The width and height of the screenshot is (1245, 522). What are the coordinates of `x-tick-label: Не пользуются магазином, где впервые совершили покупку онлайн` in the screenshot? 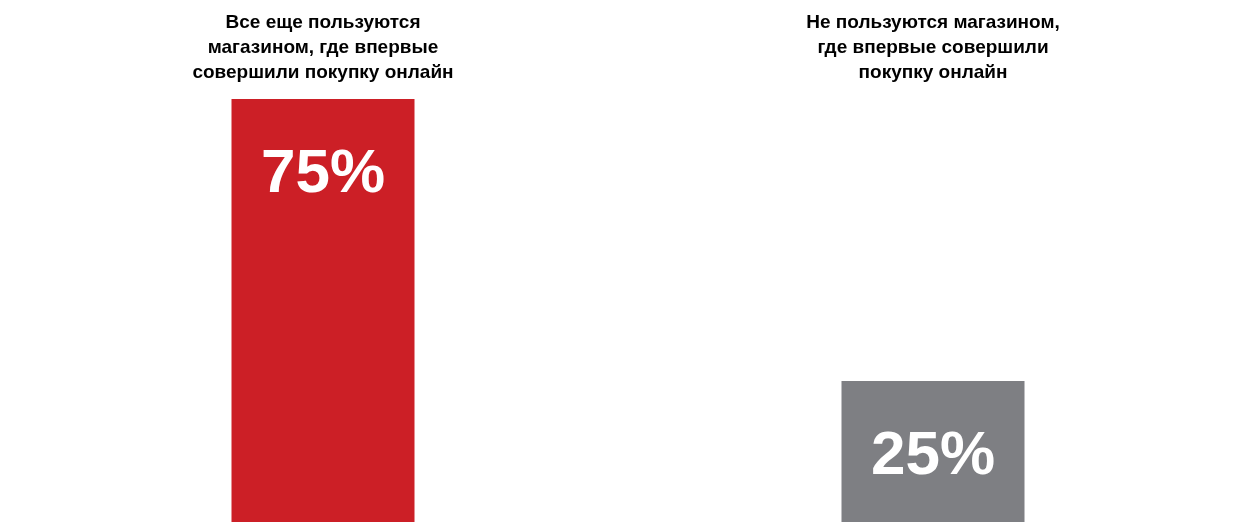 It's located at (933, 46).